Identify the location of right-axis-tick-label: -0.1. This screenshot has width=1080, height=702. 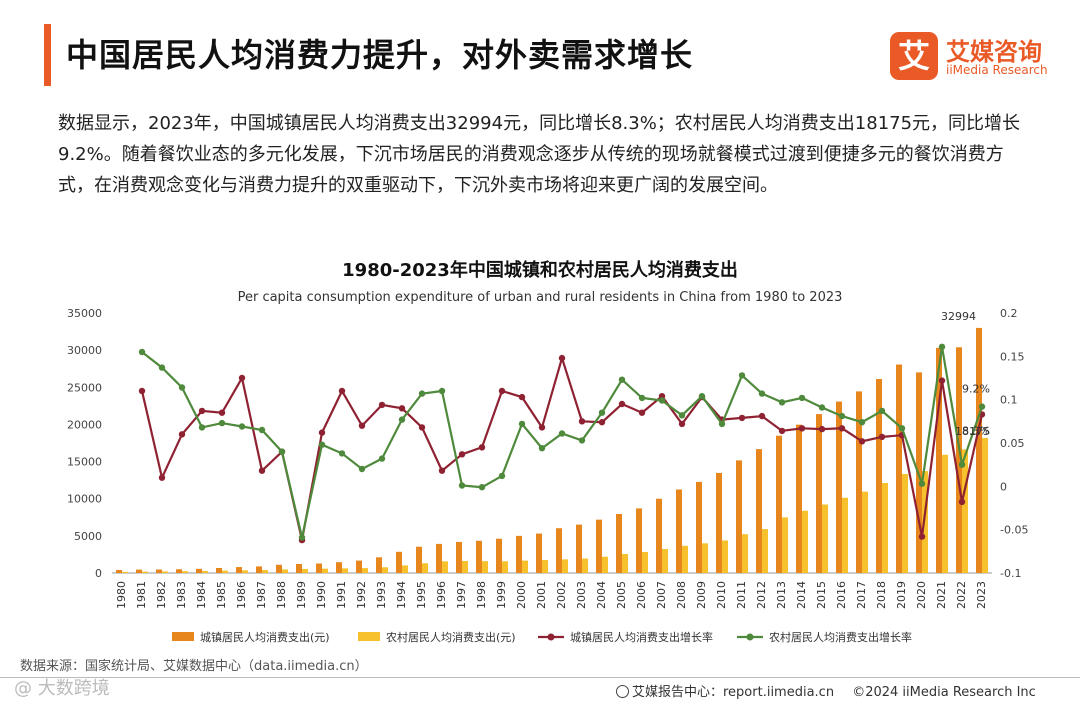
(1010, 573).